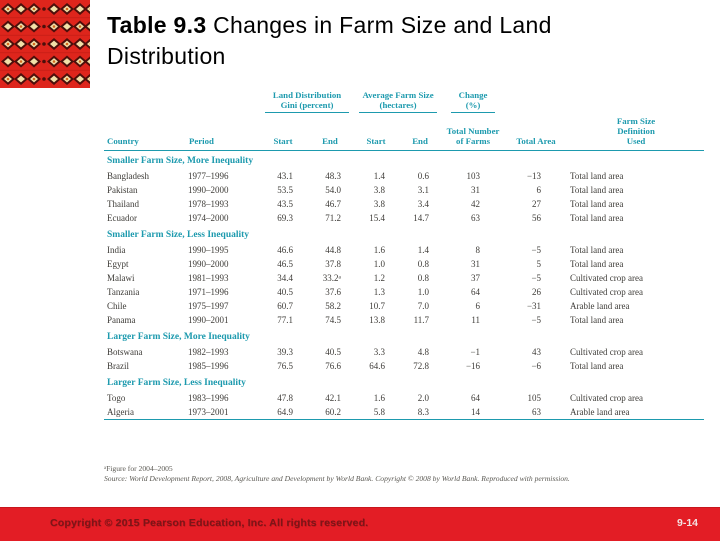 Image resolution: width=720 pixels, height=541 pixels. I want to click on table-cell: 71.2, so click(330, 218).